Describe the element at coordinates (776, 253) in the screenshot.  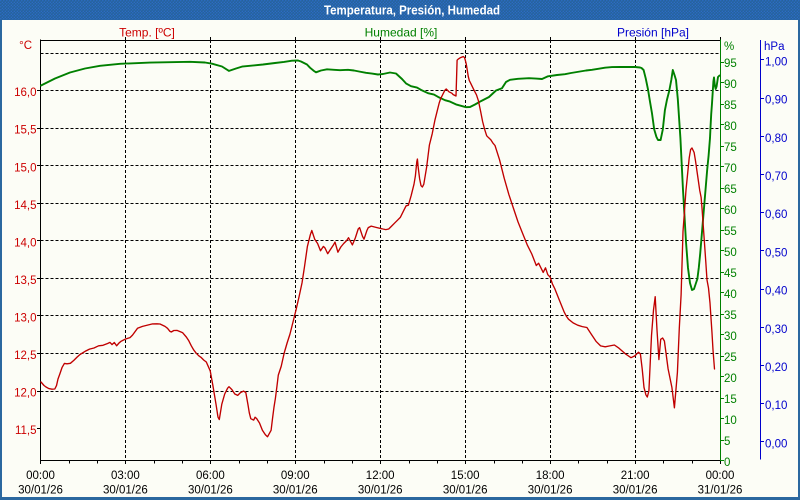
I see `svg-text: 0,50` at that location.